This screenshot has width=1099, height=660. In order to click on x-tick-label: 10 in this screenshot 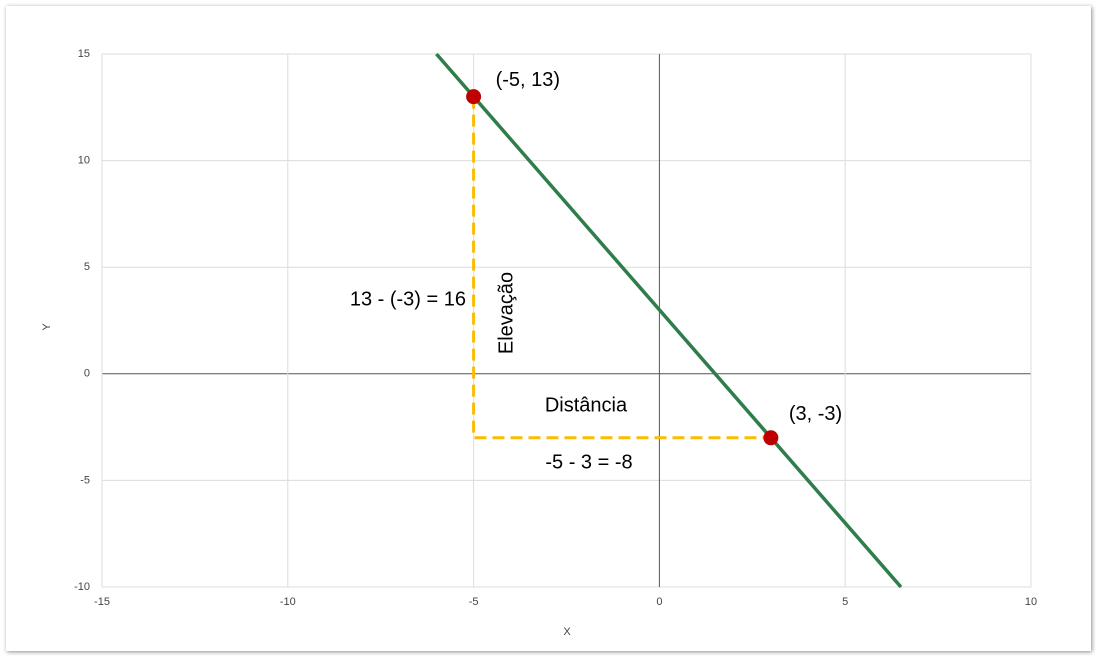, I will do `click(1031, 602)`.